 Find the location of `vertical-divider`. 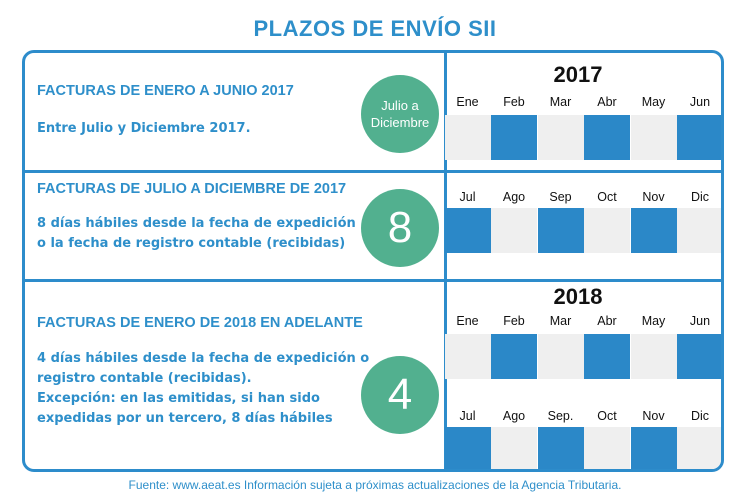

vertical-divider is located at coordinates (445, 261).